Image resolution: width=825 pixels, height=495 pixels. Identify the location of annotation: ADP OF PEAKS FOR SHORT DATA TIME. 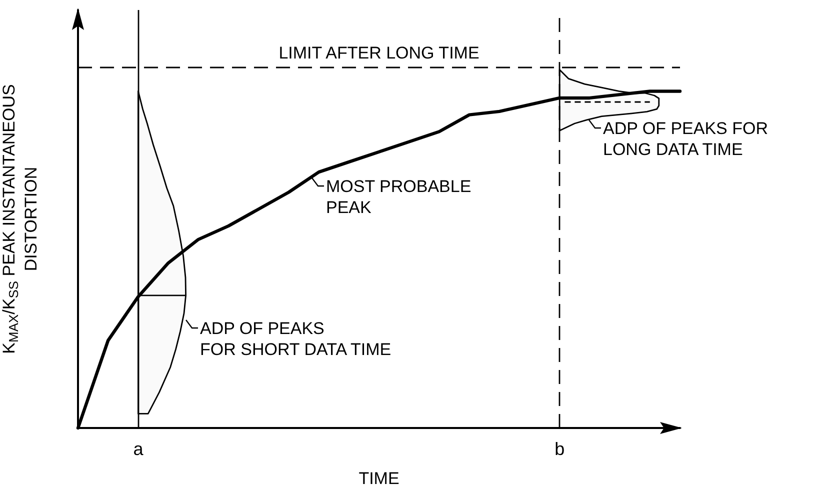
(296, 339).